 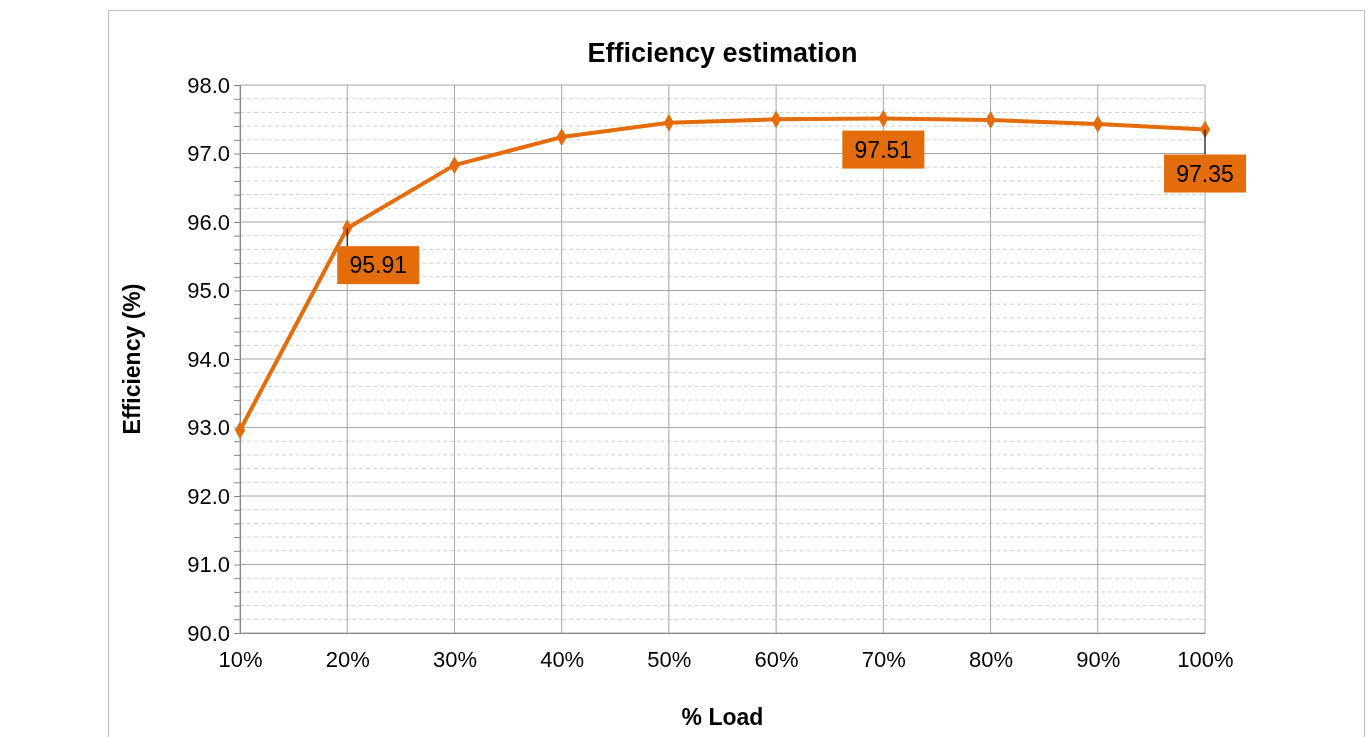 What do you see at coordinates (208, 359) in the screenshot?
I see `y-tick-label: 94.0` at bounding box center [208, 359].